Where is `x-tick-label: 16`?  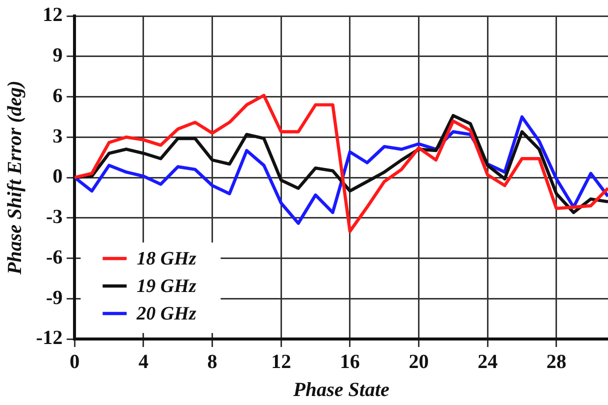 x-tick-label: 16 is located at coordinates (350, 362).